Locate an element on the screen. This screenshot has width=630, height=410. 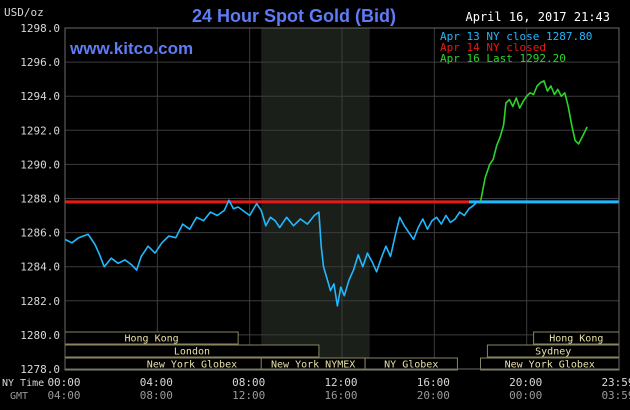
ny-time-label: NY Time is located at coordinates (23, 383).